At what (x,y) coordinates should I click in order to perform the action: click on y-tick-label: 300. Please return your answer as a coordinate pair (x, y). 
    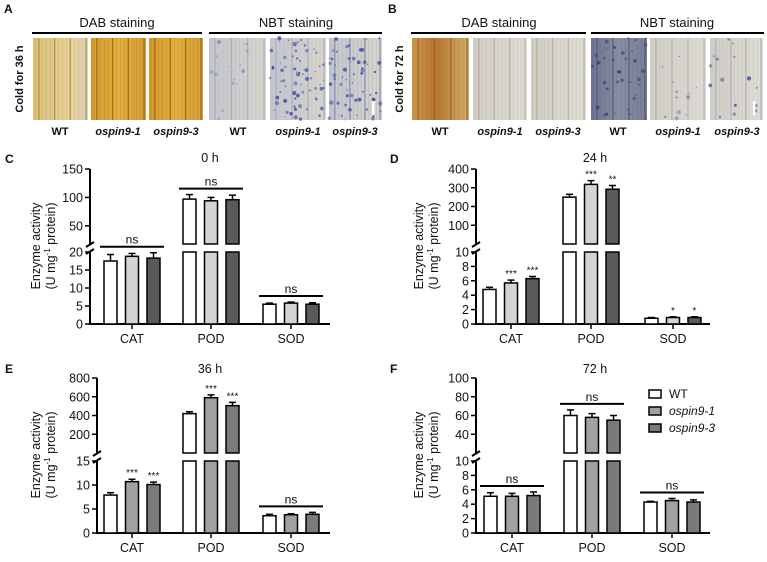
    Looking at the image, I should click on (458, 188).